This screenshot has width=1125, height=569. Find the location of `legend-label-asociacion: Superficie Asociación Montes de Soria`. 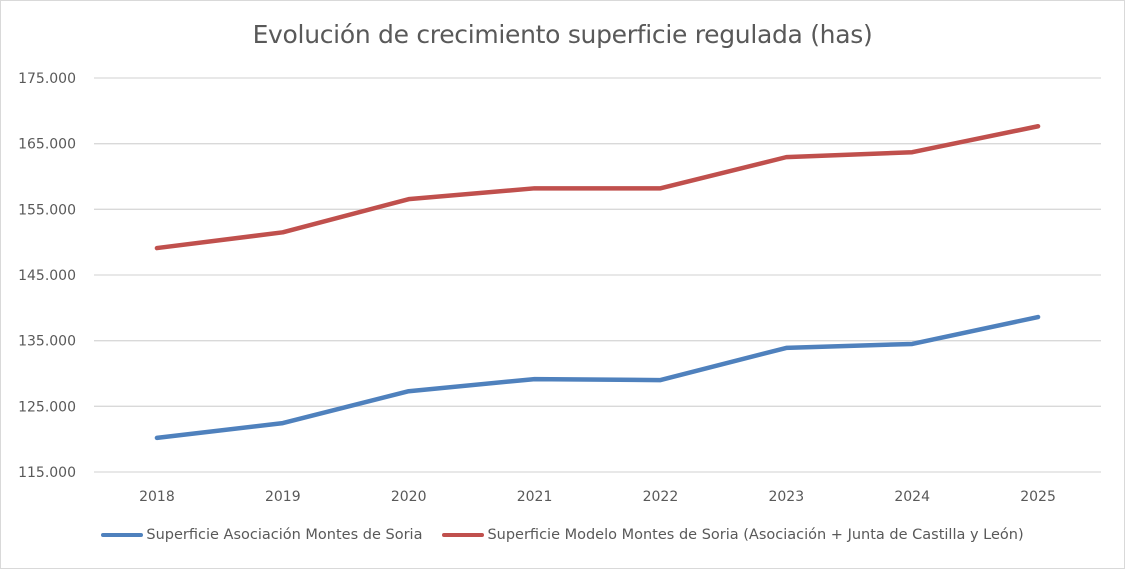

legend-label-asociacion: Superficie Asociación Montes de Soria is located at coordinates (284, 535).